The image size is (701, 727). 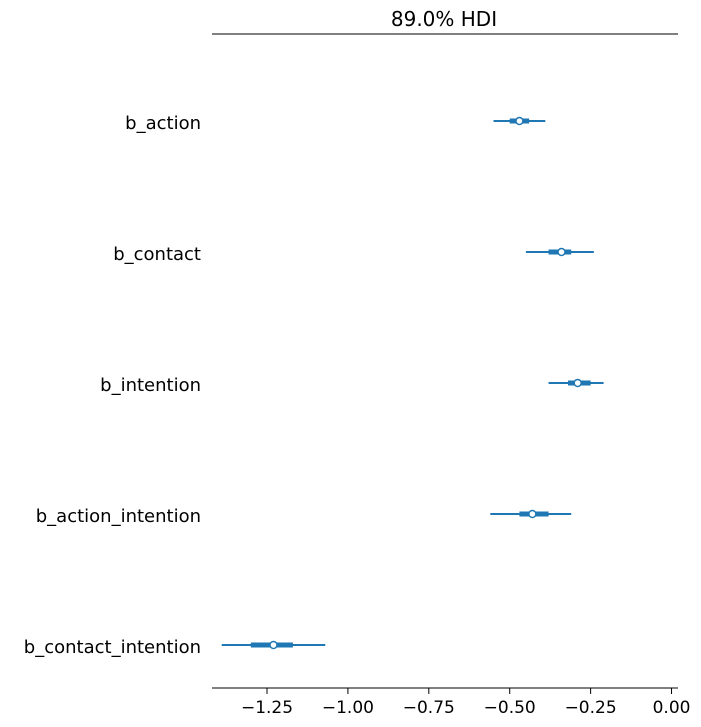 What do you see at coordinates (672, 708) in the screenshot?
I see `x-tick-label: 0.00` at bounding box center [672, 708].